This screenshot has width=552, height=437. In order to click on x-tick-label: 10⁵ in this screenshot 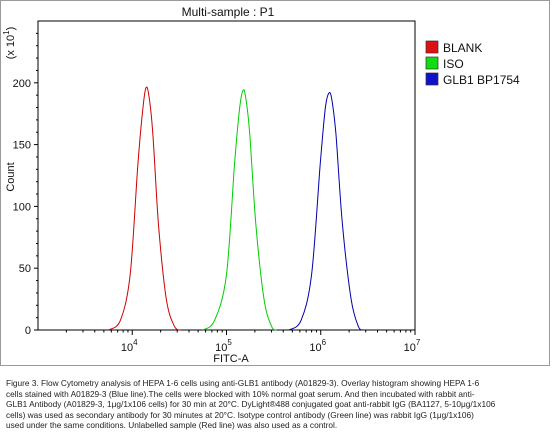, I will do `click(223, 346)`.